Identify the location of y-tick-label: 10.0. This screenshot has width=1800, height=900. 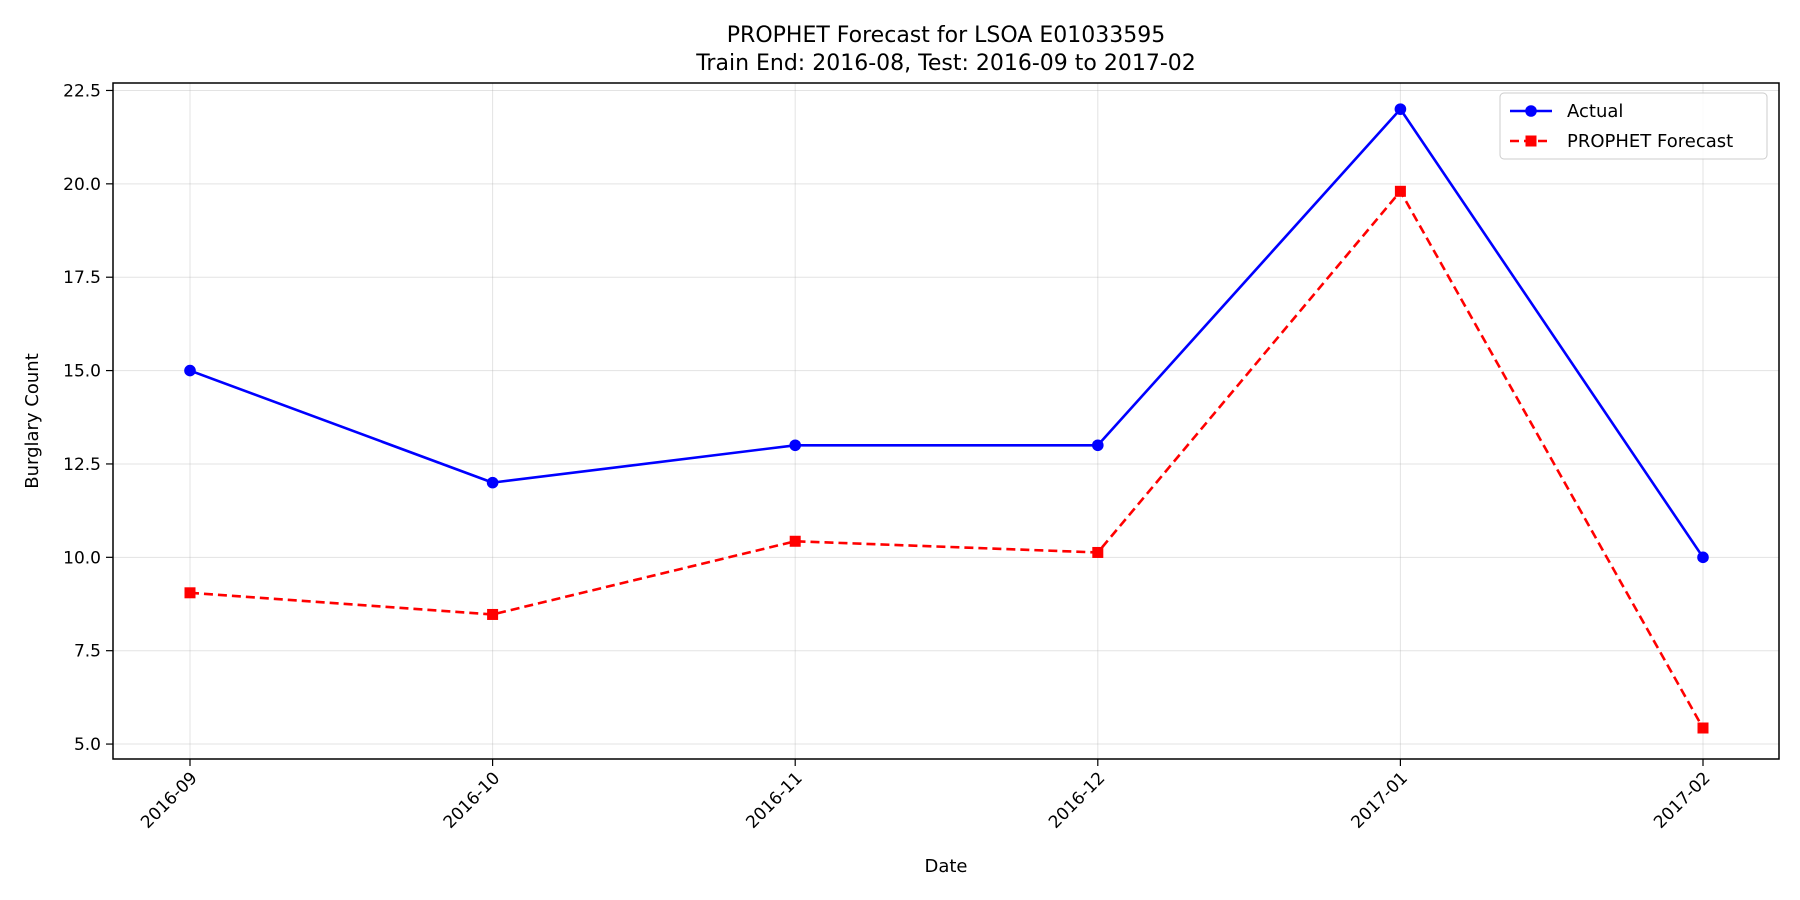
(82, 558).